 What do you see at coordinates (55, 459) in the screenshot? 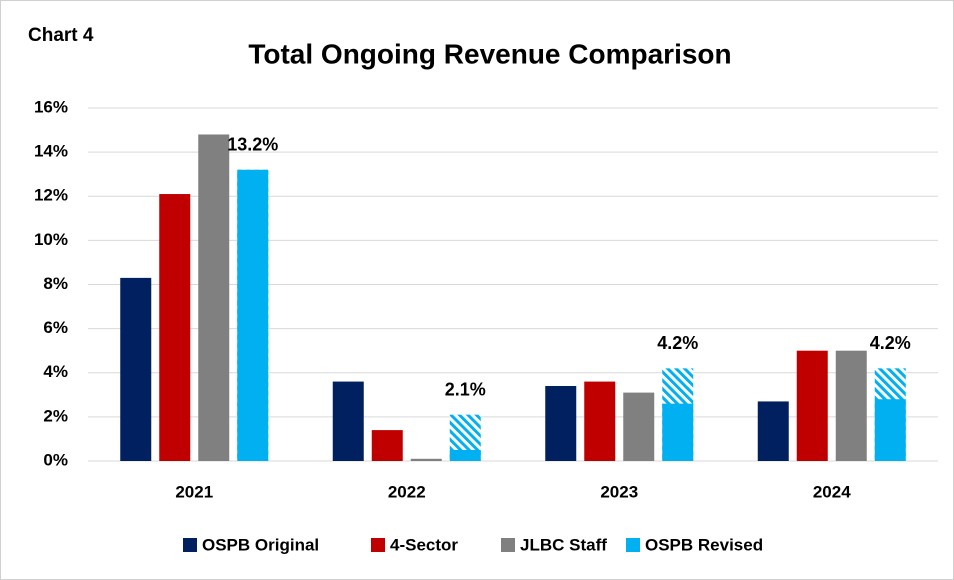
I see `y-tick-label: 0%` at bounding box center [55, 459].